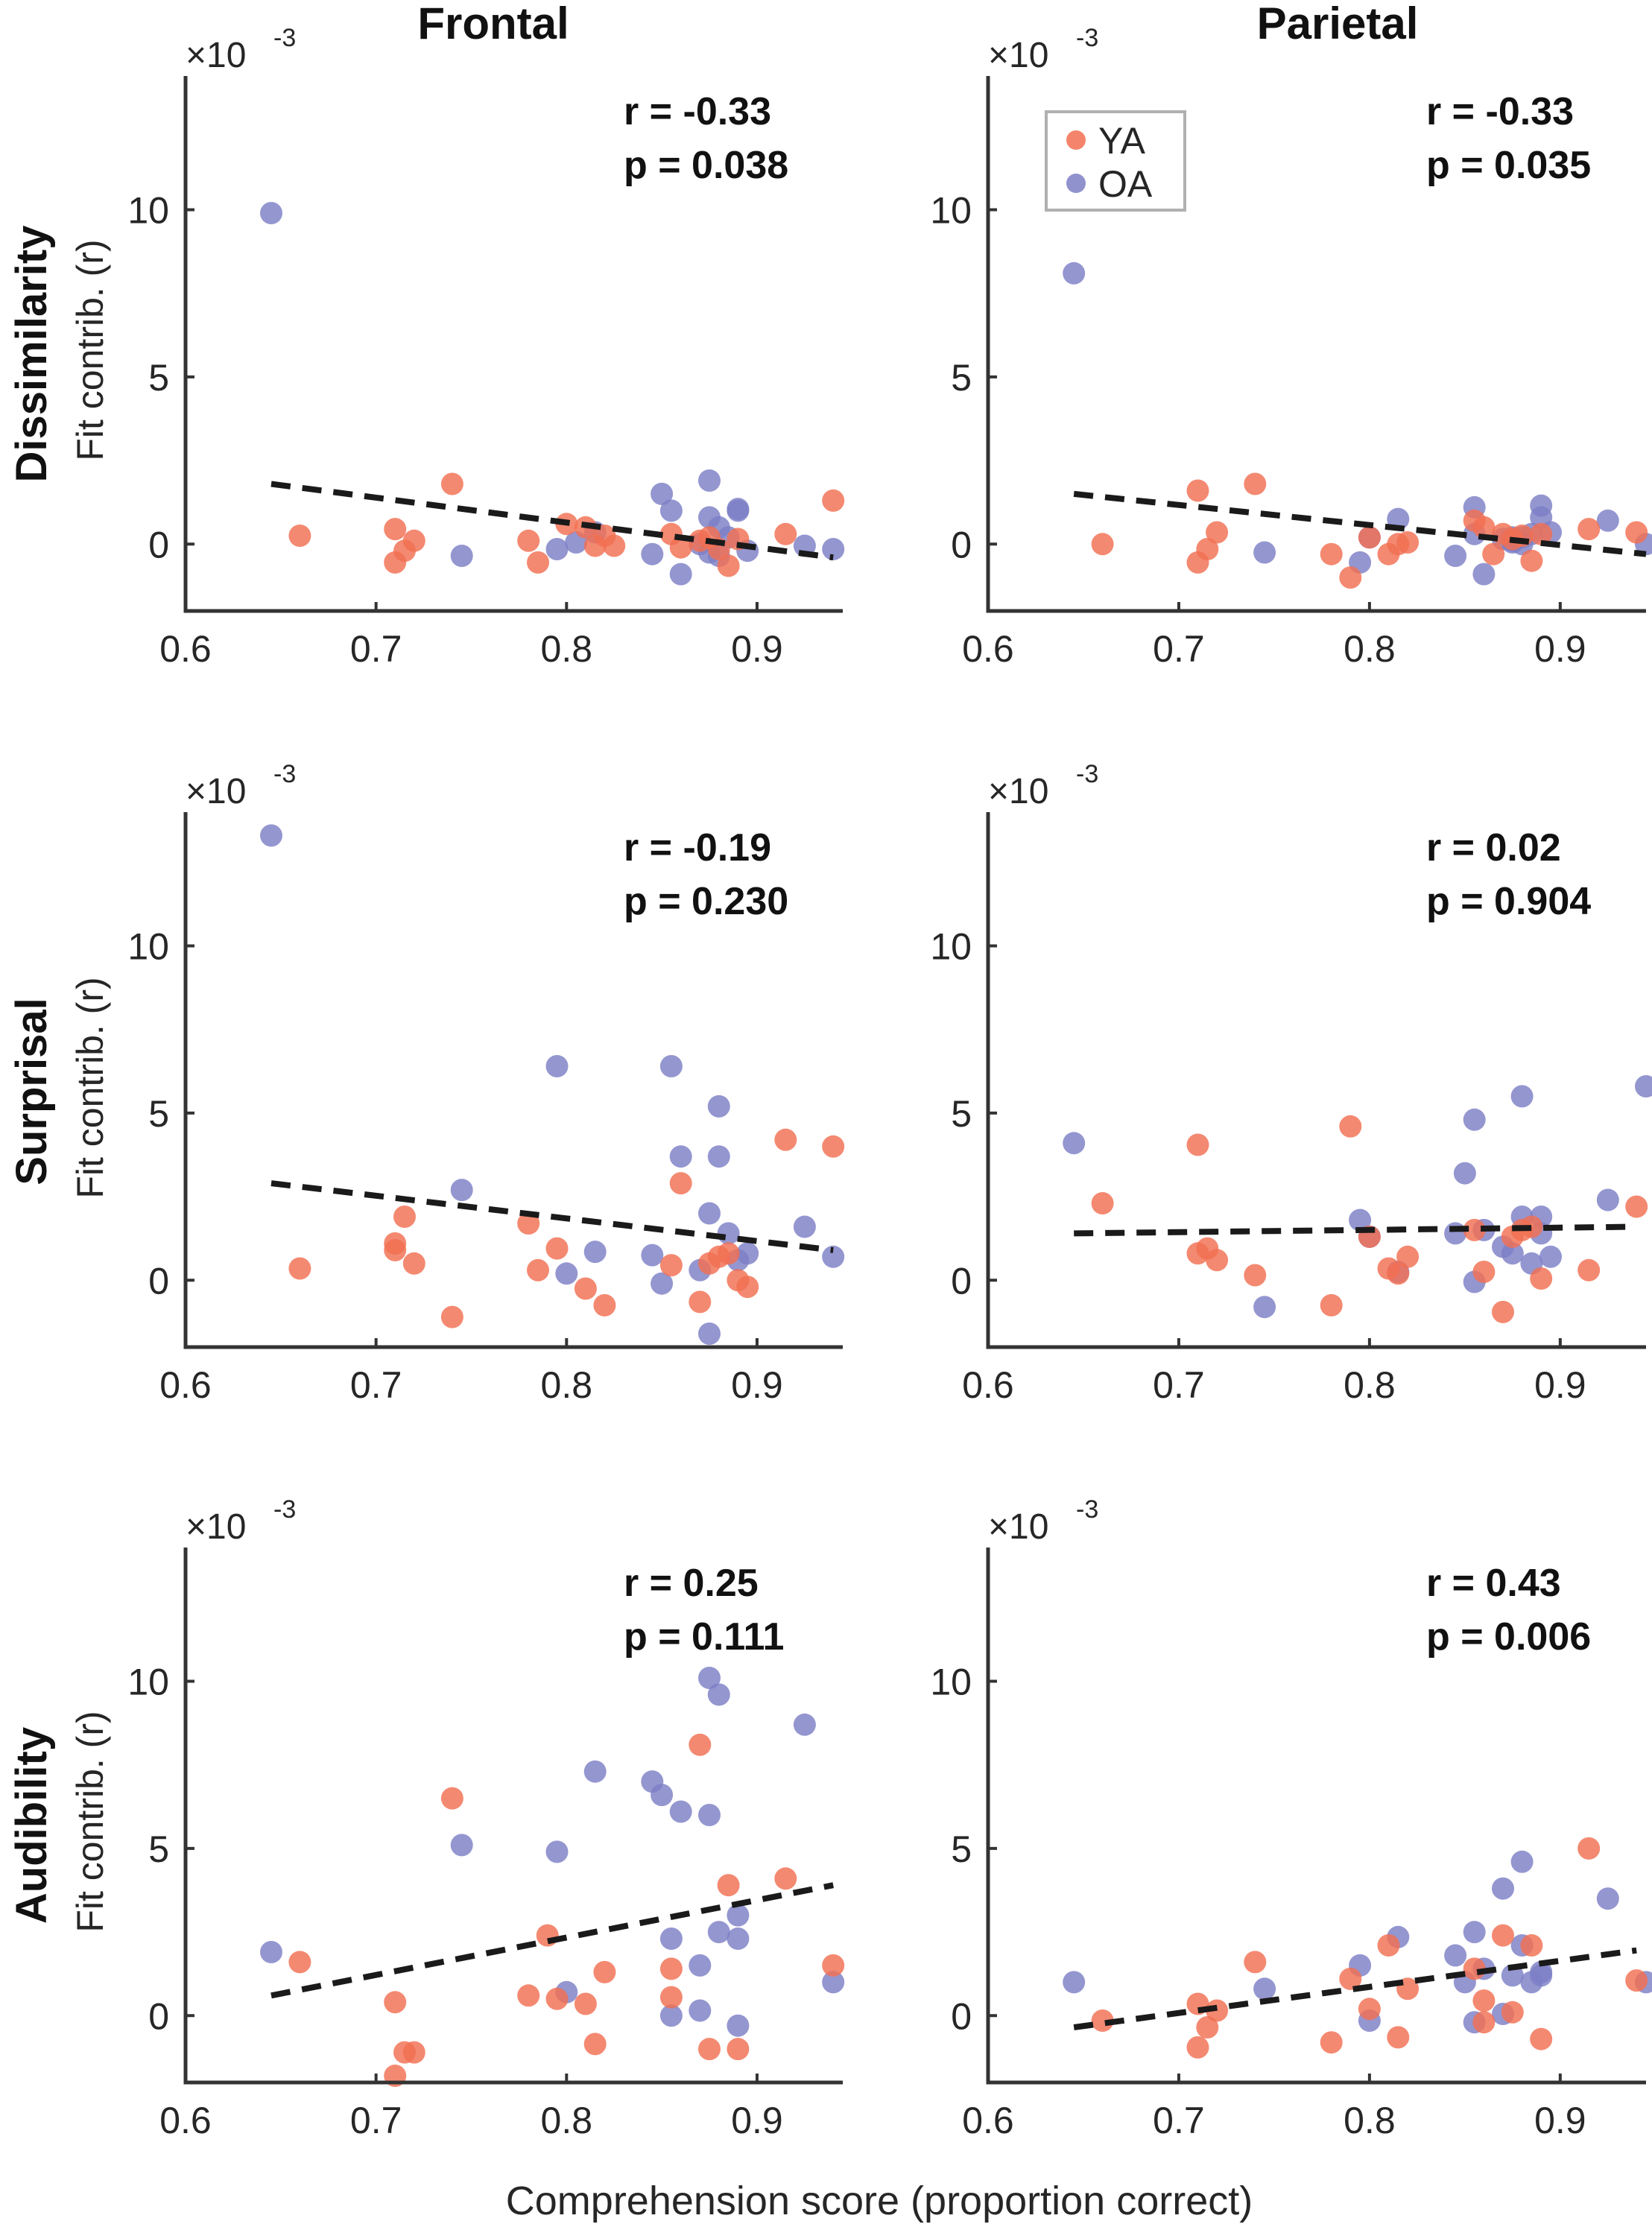 This screenshot has height=2230, width=1652. I want to click on panel-3-stat-r: r = -0.19, so click(697, 847).